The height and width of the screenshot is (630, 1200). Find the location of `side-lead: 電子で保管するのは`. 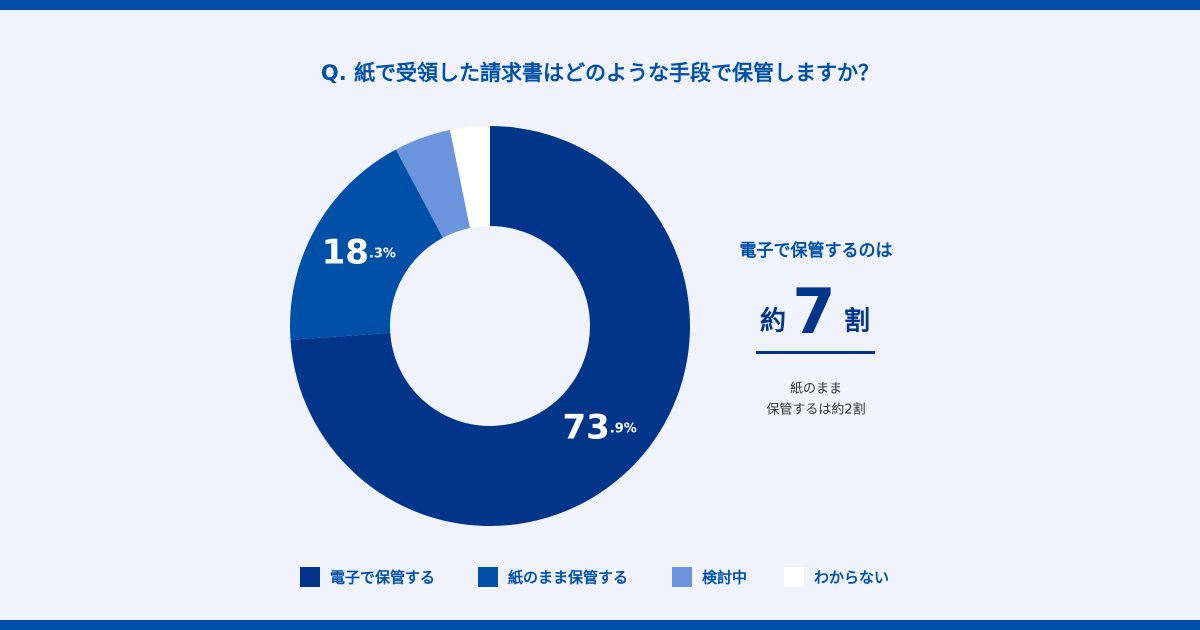

side-lead: 電子で保管するのは is located at coordinates (816, 250).